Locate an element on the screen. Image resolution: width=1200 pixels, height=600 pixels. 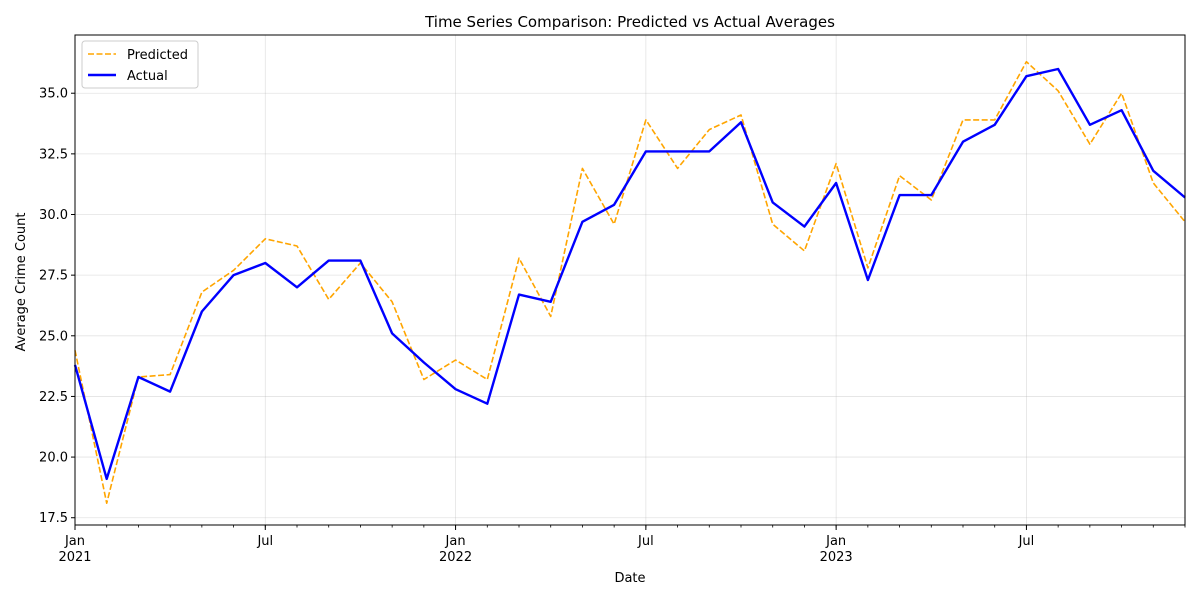
y-axis-label: Average Crime Count is located at coordinates (21, 282).